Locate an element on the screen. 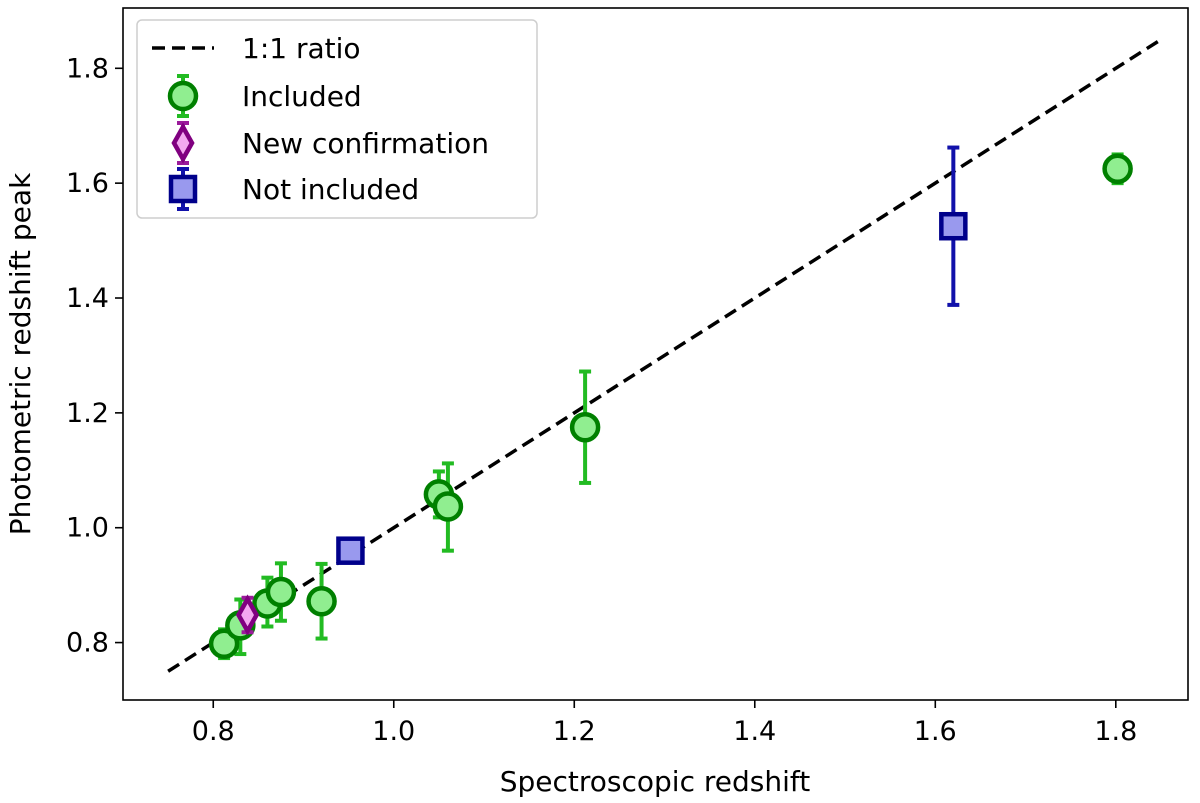 Image resolution: width=1200 pixels, height=803 pixels. y-tick-label: 1.6 is located at coordinates (87, 183).